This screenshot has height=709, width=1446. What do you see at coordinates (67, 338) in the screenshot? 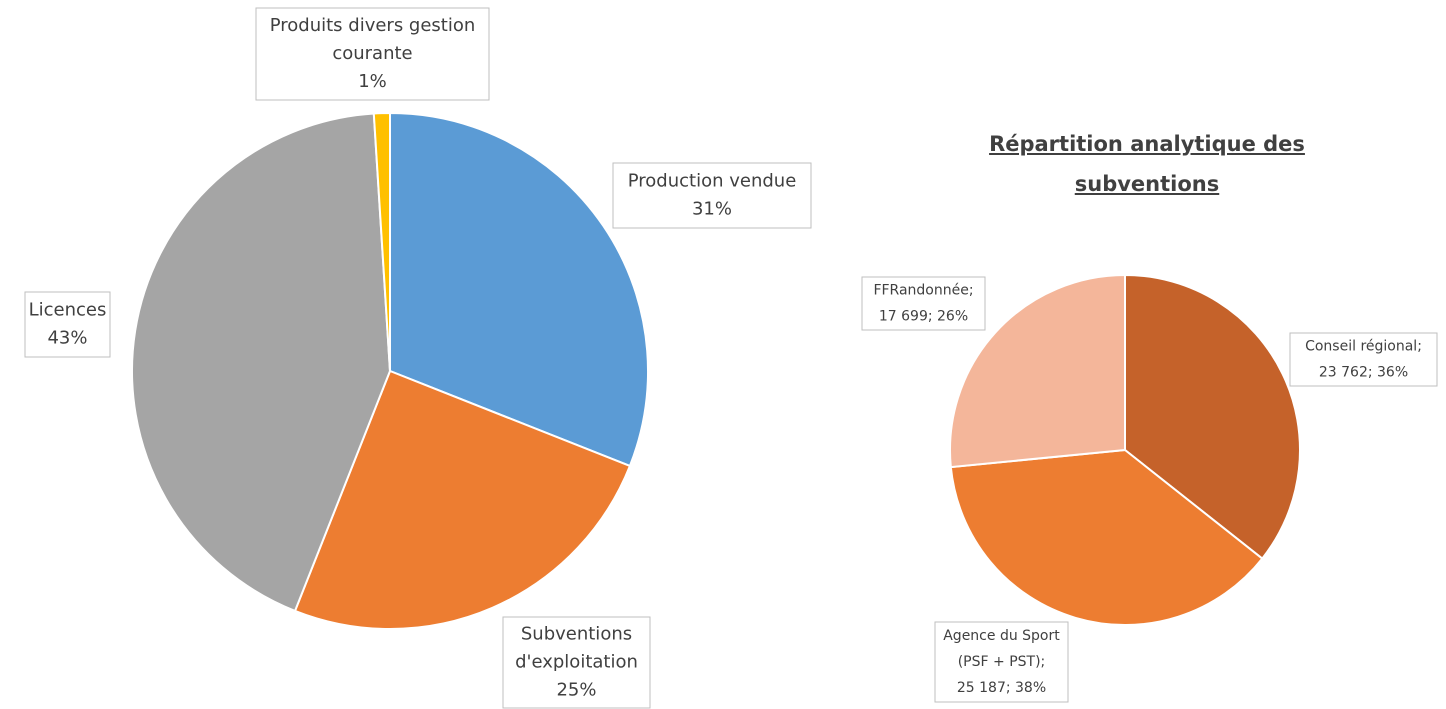
I see `data-label: 43%` at bounding box center [67, 338].